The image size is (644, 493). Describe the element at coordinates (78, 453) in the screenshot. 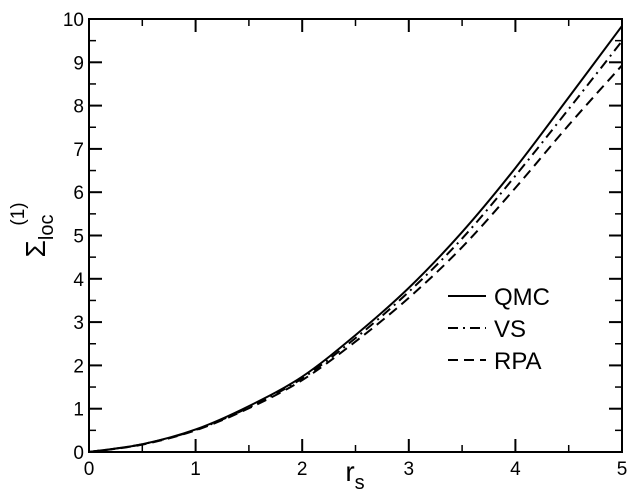

I see `y-tick-label: 0` at that location.